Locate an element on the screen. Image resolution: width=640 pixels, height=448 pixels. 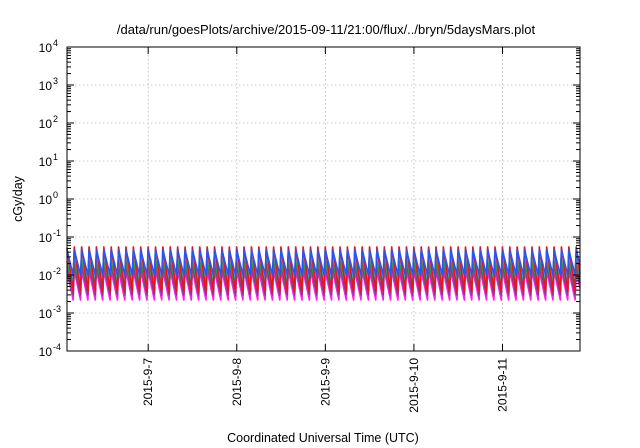
x-tick-label: 2015-9-11 is located at coordinates (502, 385).